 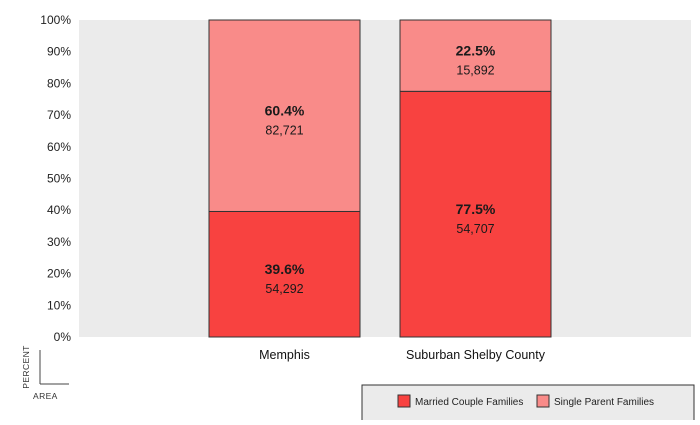 I want to click on legend-box, so click(x=528, y=404).